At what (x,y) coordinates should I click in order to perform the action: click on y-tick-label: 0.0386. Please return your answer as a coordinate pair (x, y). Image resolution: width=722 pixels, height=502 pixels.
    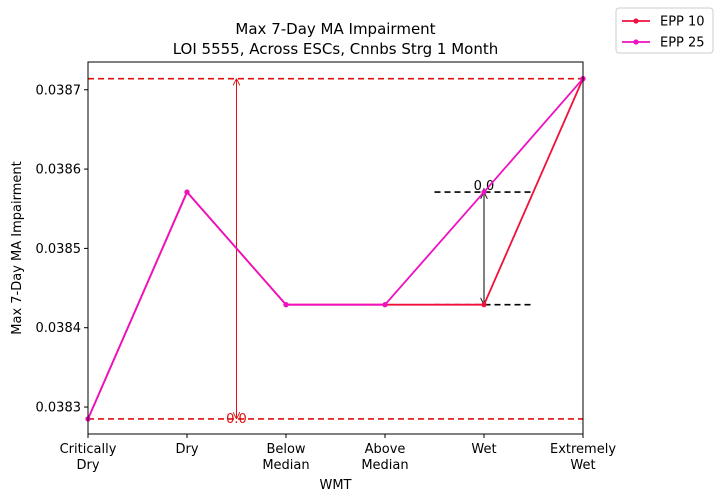
    Looking at the image, I should click on (59, 170).